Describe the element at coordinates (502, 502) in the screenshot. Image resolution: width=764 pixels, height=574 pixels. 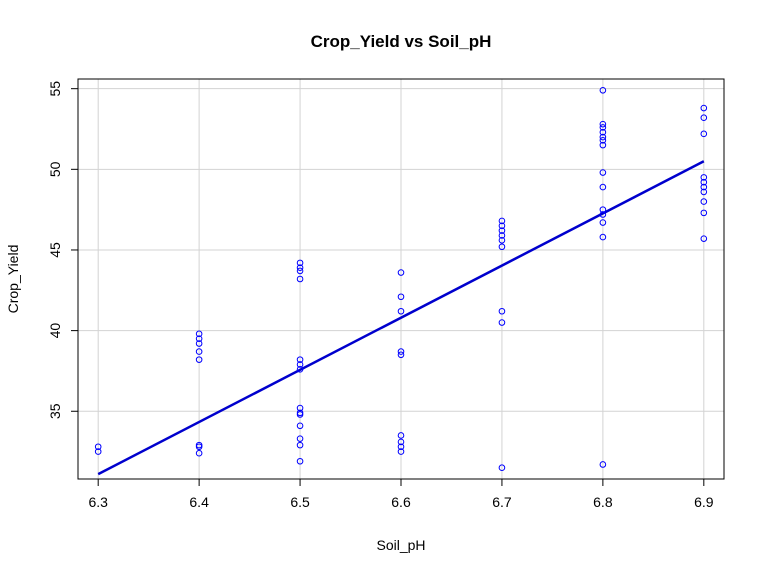
I see `x-tick-label: 6.7` at that location.